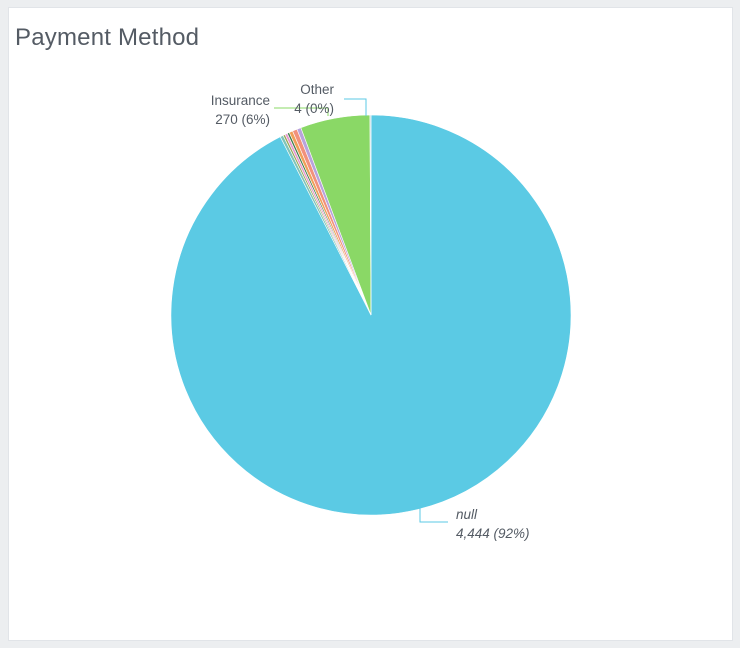  I want to click on pie-slice-other, so click(370, 215).